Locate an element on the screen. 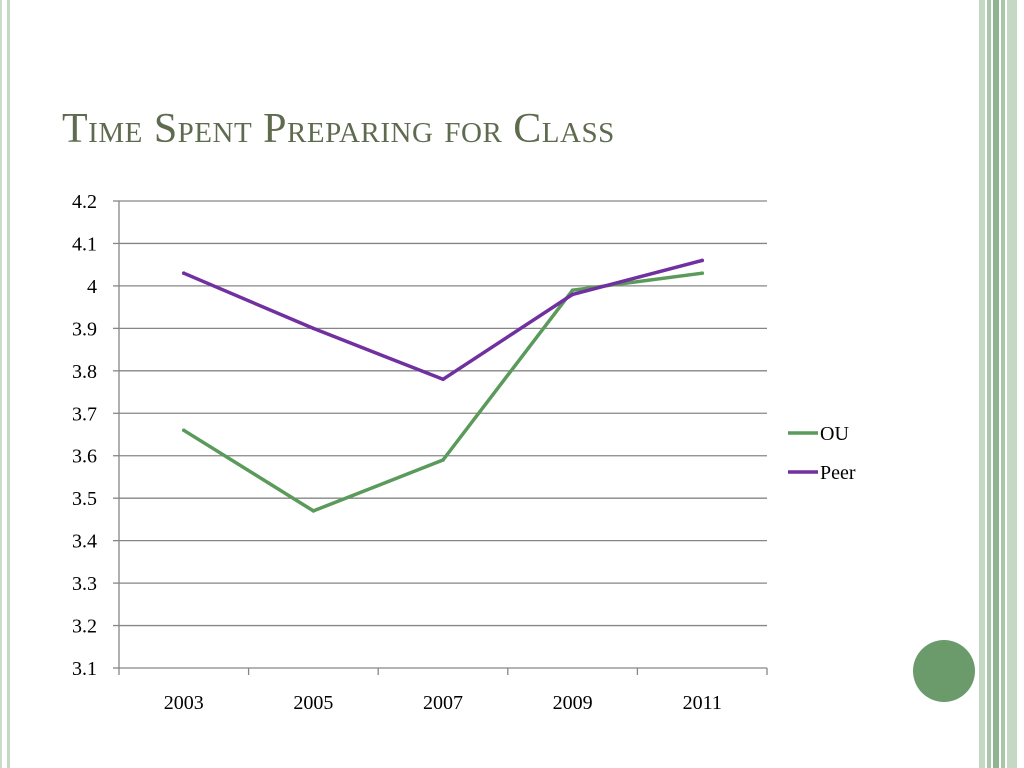  y-tick-label: 3.5 is located at coordinates (84, 499).